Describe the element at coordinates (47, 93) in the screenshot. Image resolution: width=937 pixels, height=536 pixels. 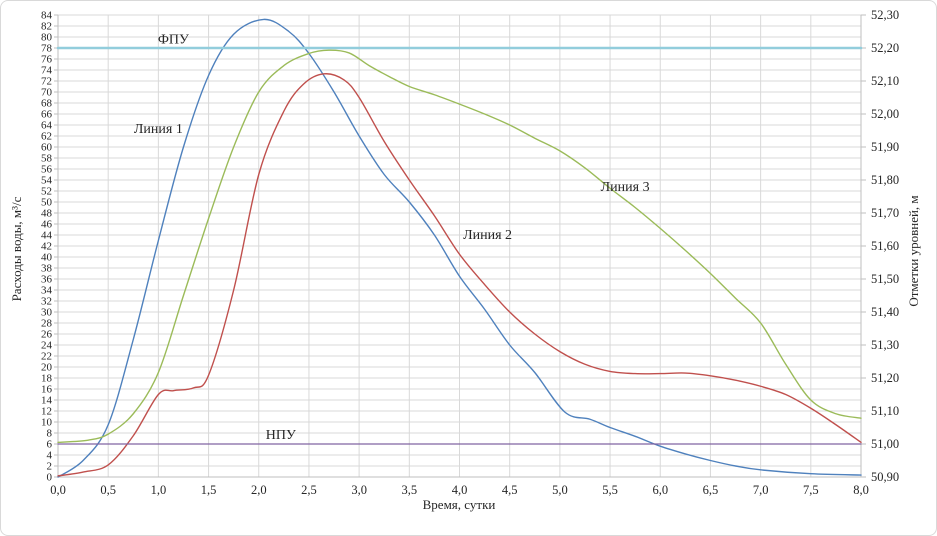
I see `y-axis-left-tick-label: 70` at that location.